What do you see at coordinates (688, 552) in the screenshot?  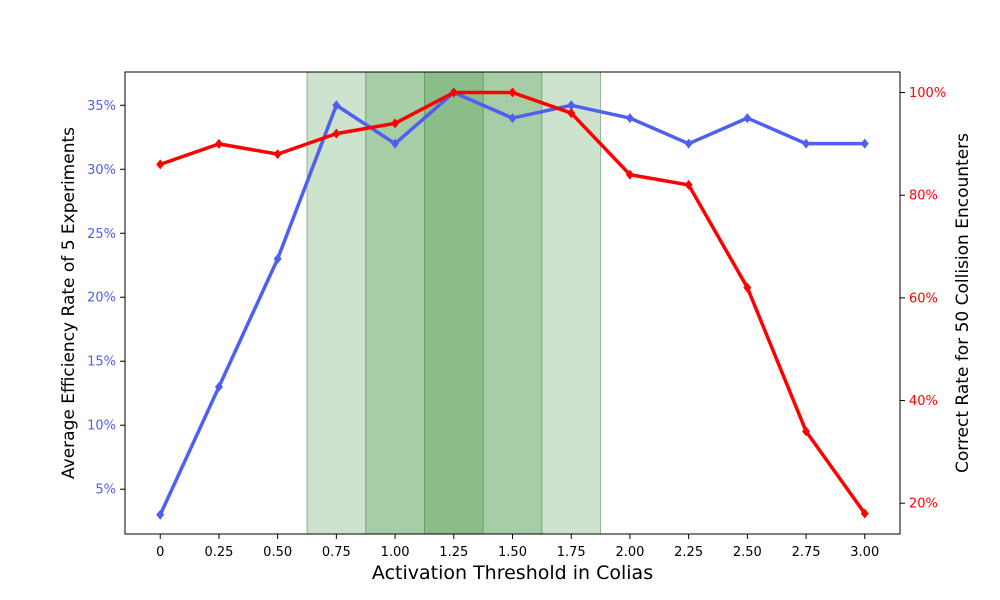 I see `x-tick-label: 2.25` at bounding box center [688, 552].